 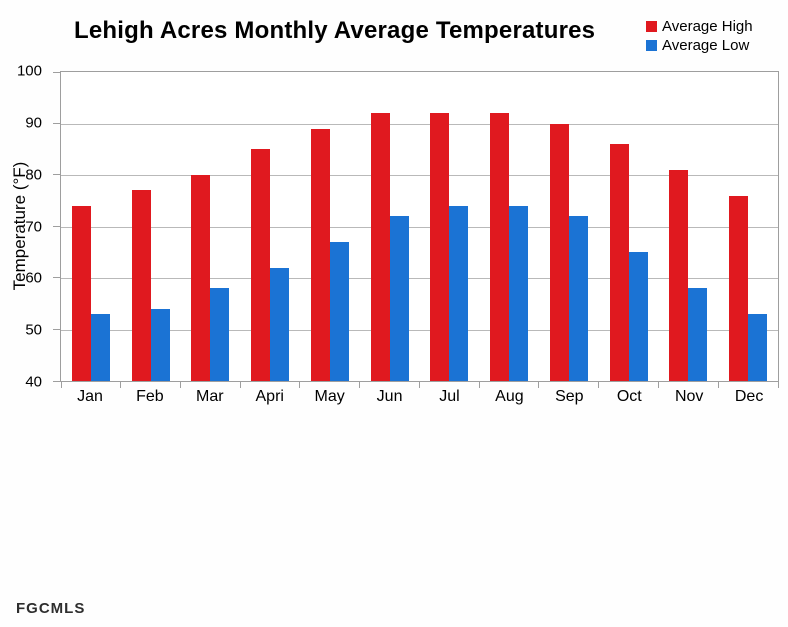 I want to click on x-label-jun: Jun, so click(x=389, y=396).